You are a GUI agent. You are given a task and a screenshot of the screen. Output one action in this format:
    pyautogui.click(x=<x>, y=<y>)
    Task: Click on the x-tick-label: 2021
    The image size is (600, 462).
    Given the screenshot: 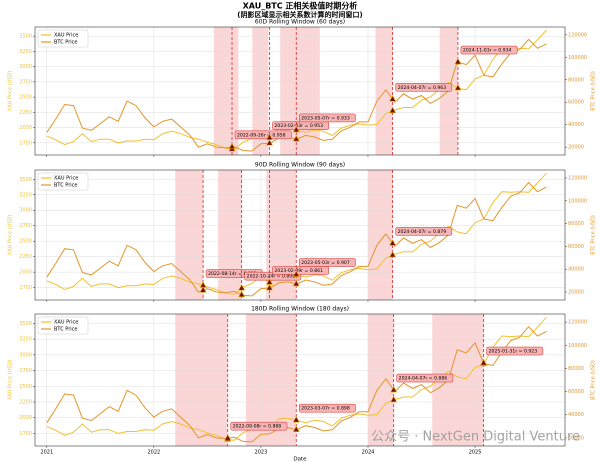 What is the action you would take?
    pyautogui.click(x=46, y=453)
    